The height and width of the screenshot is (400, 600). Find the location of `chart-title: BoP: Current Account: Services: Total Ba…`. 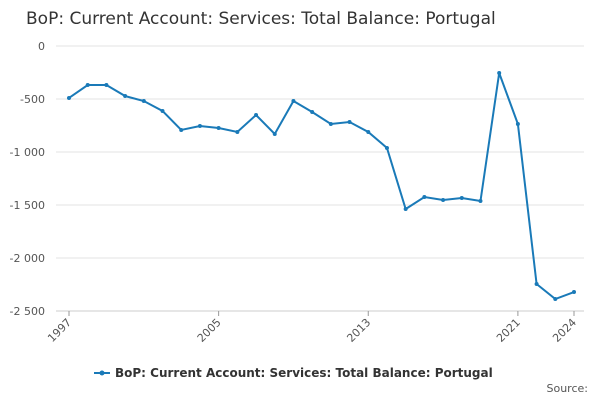

chart-title: BoP: Current Account: Services: Total Ba… is located at coordinates (261, 19).